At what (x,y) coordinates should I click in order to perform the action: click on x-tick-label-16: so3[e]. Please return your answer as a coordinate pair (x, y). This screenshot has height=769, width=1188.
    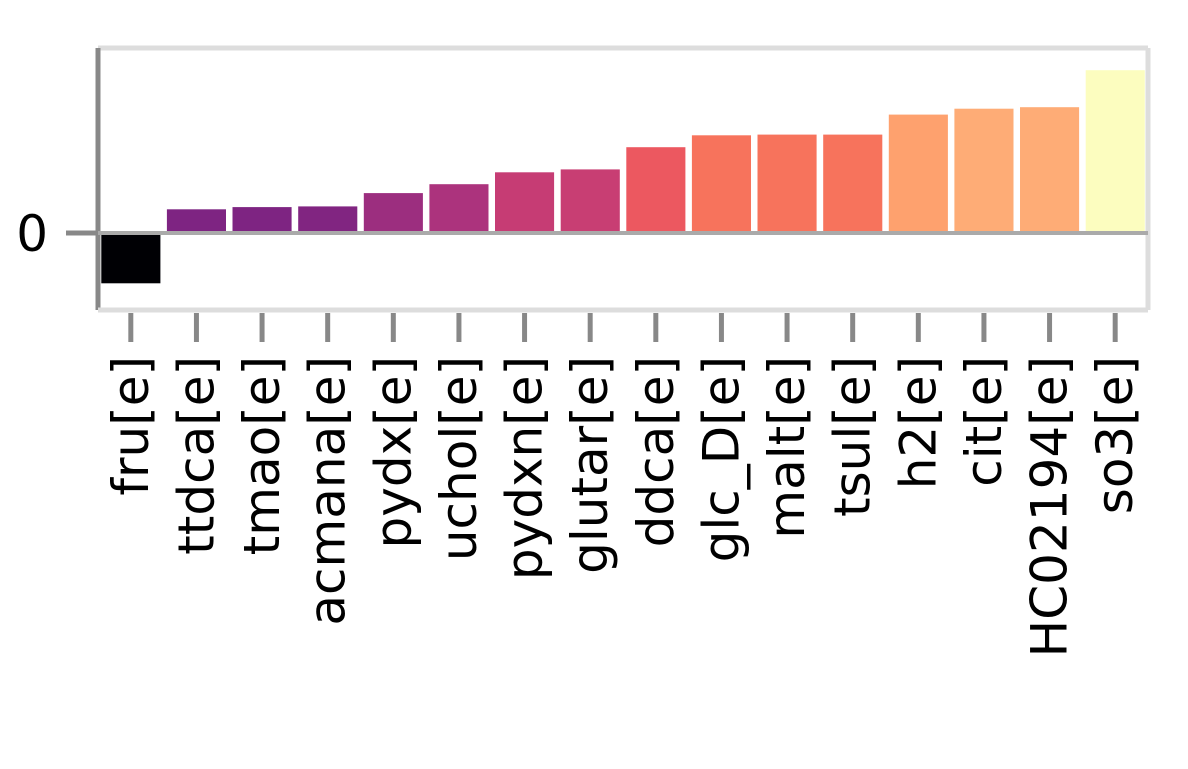
    Looking at the image, I should click on (1115, 435).